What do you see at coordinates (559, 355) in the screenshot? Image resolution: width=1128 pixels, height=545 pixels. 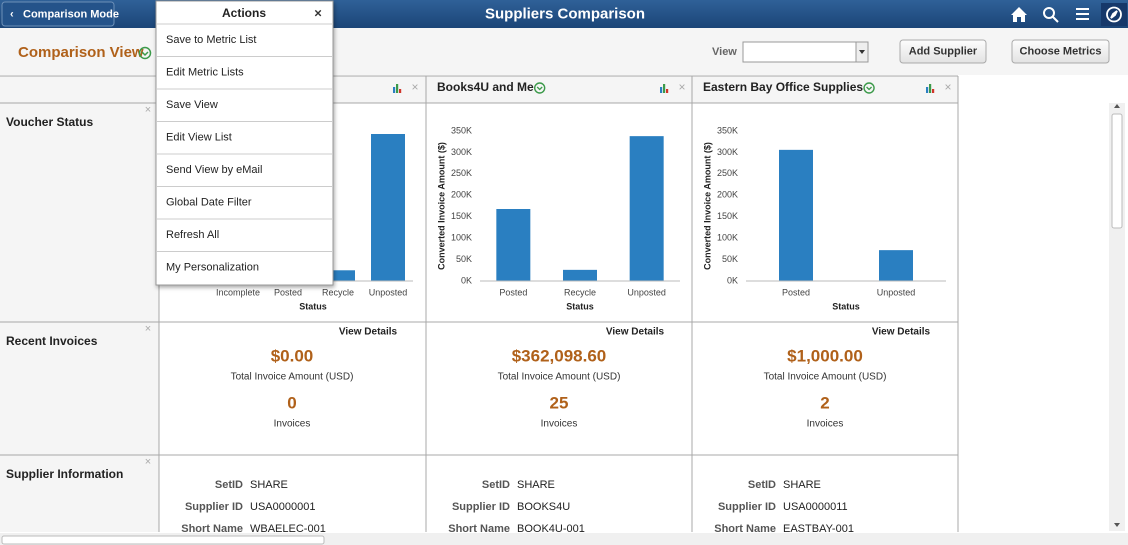 I see `total-amount: $362,098.60` at bounding box center [559, 355].